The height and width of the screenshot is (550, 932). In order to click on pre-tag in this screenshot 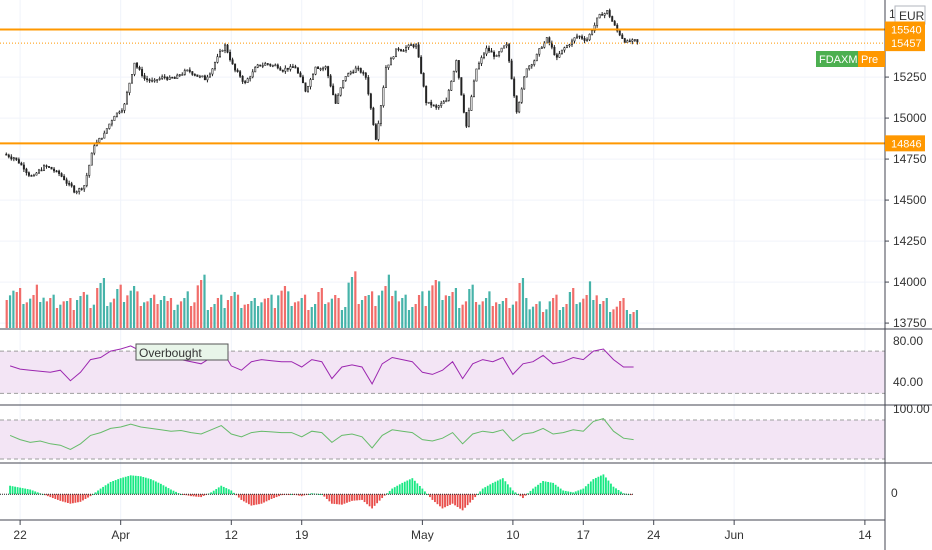, I will do `click(871, 59)`.